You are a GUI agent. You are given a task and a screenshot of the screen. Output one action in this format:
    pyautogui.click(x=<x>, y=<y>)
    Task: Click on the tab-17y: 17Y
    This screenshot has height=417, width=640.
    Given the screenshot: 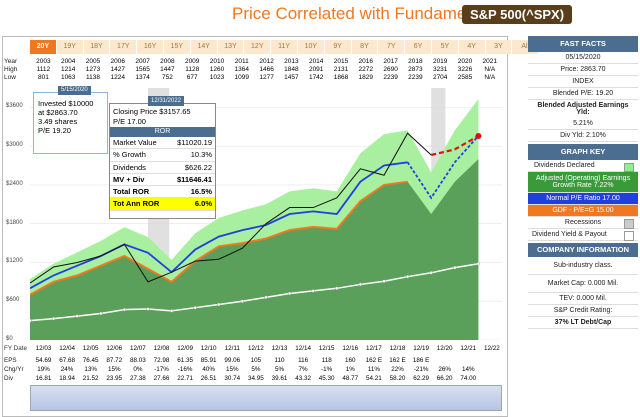 What is the action you would take?
    pyautogui.click(x=124, y=47)
    